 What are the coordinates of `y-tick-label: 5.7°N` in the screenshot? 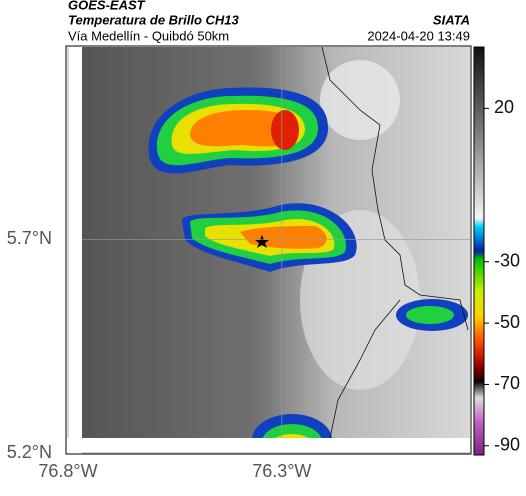 It's located at (29, 238).